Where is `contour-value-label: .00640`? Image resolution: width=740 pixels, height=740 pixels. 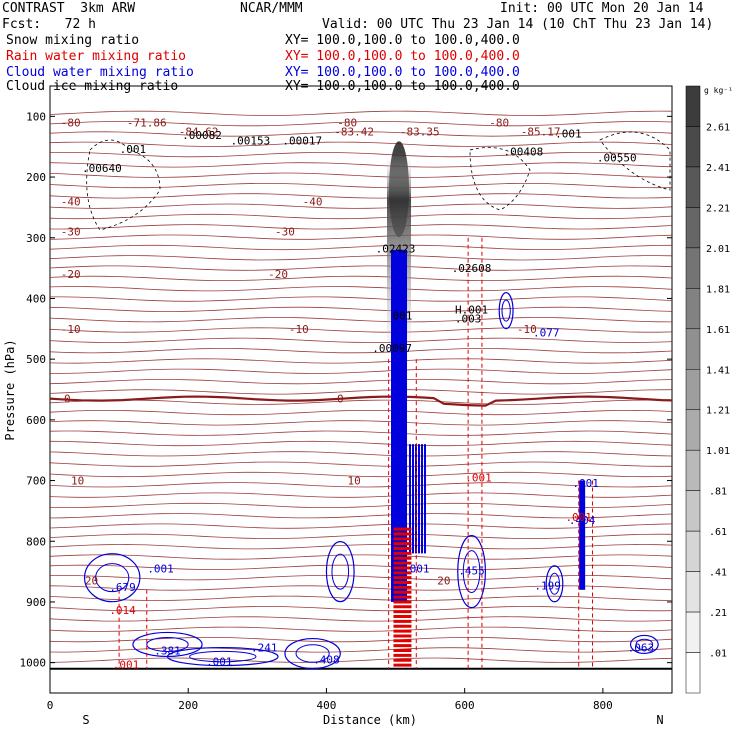 contour-value-label: .00640 is located at coordinates (102, 168).